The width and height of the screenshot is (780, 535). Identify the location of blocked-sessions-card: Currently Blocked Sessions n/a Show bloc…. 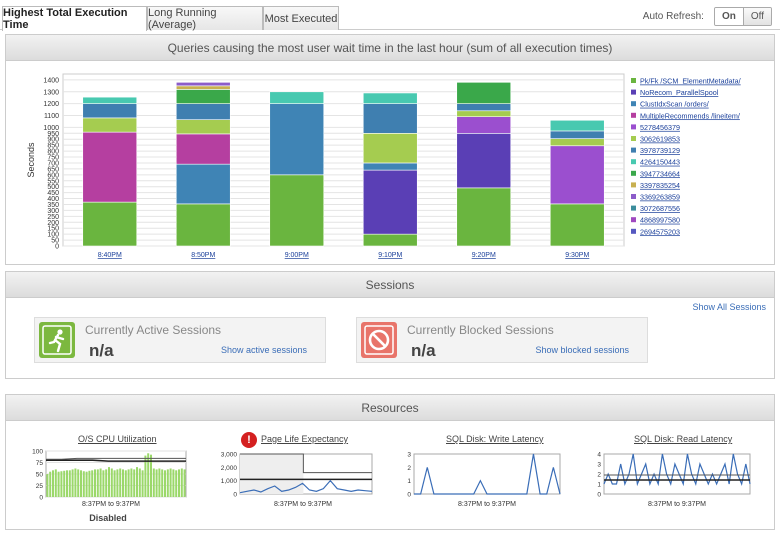
(502, 340).